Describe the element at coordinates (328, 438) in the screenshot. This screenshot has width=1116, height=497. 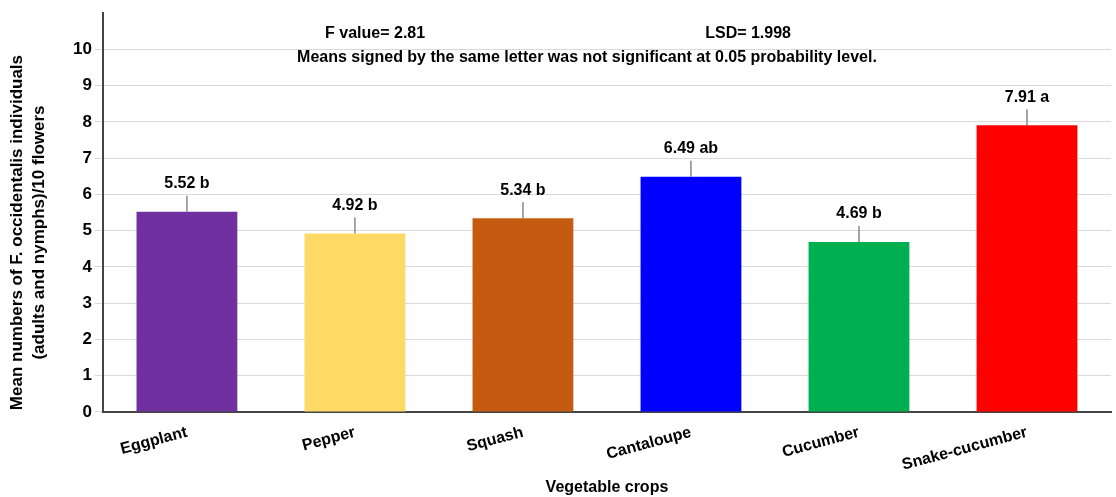
I see `x-tick-label: Pepper` at that location.